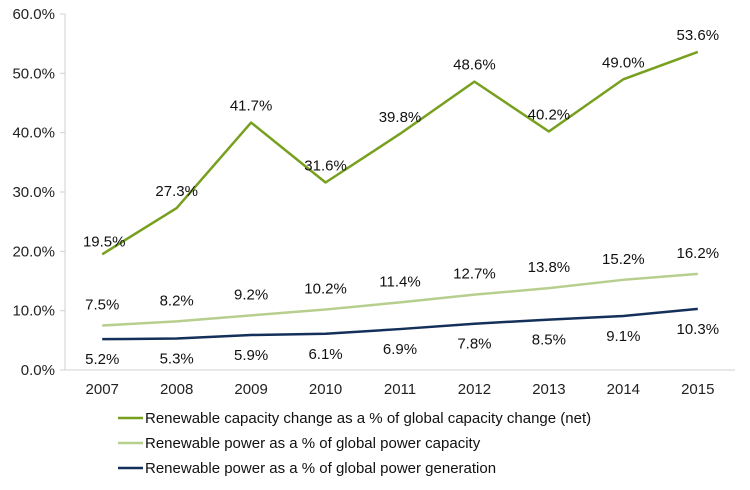 This screenshot has height=490, width=750. Describe the element at coordinates (33, 311) in the screenshot. I see `y-tick-label: 10.0%` at that location.